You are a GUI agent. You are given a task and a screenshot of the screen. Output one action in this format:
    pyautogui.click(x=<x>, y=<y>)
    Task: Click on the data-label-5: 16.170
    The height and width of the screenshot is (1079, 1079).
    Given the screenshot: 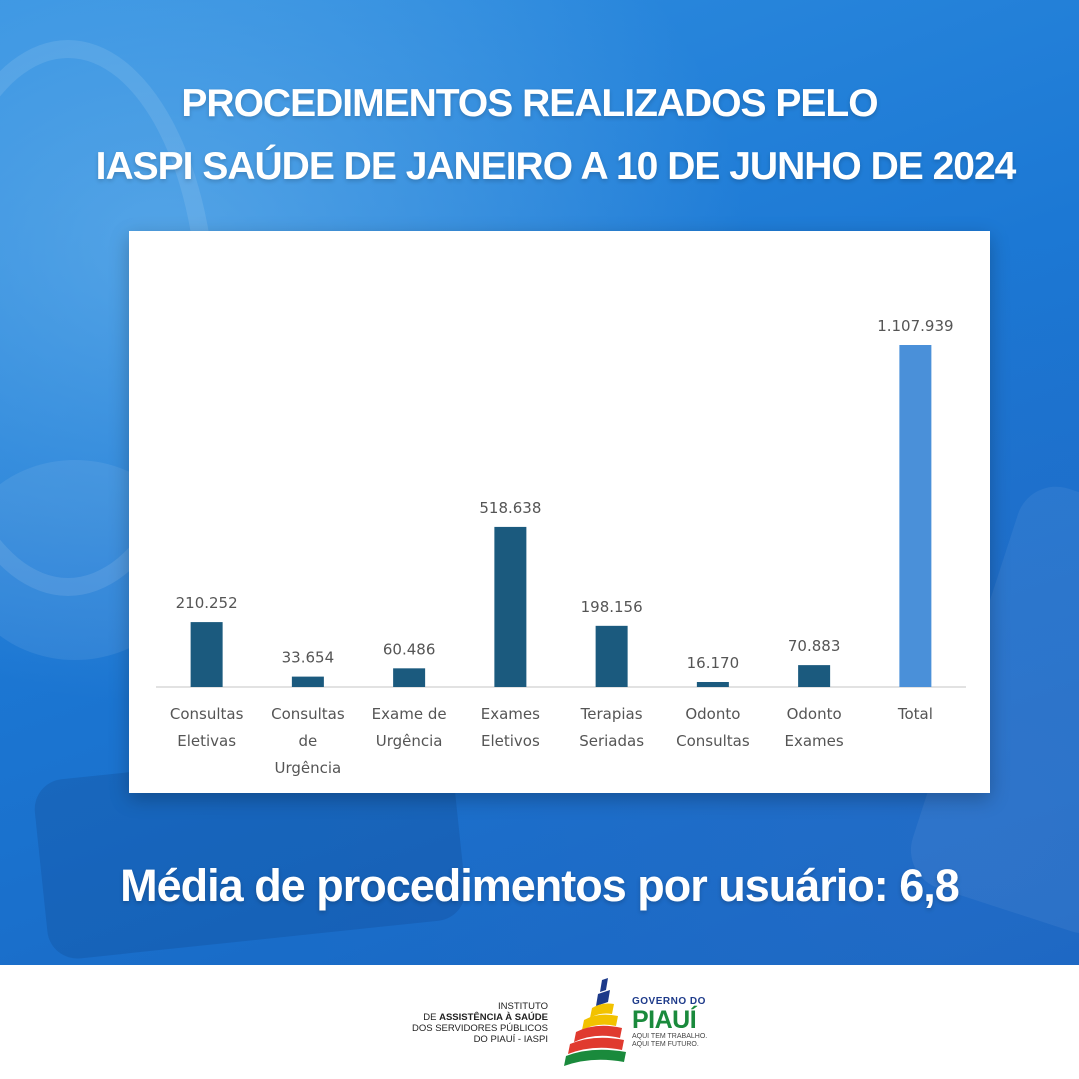 What is the action you would take?
    pyautogui.click(x=713, y=663)
    